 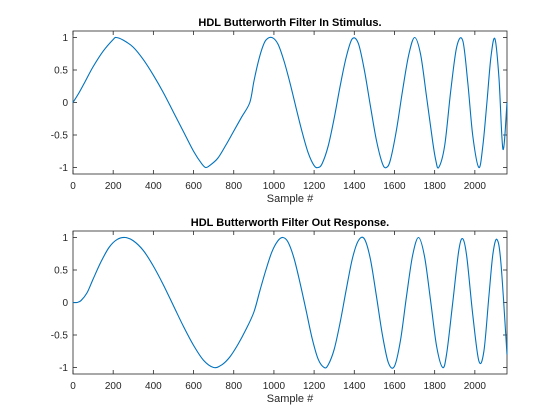 I want to click on x-axis-label-response: Sample #, so click(x=290, y=399).